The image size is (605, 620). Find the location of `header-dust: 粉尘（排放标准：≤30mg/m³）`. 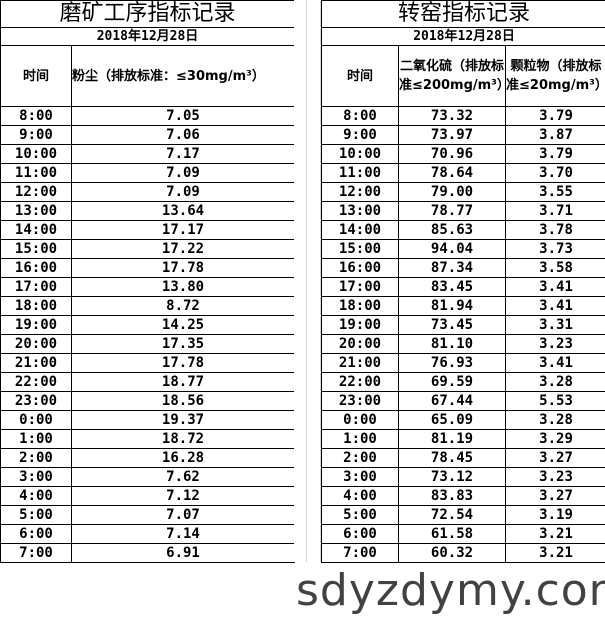

header-dust: 粉尘（排放标准：≤30mg/m³） is located at coordinates (183, 76).